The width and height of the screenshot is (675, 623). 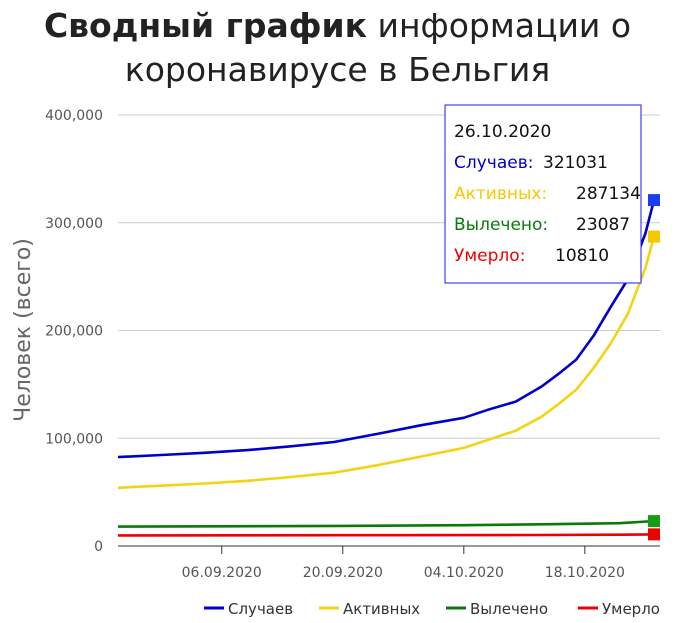 I want to click on chart-title-line2: коронавирусе в Бельгия, so click(x=337, y=69).